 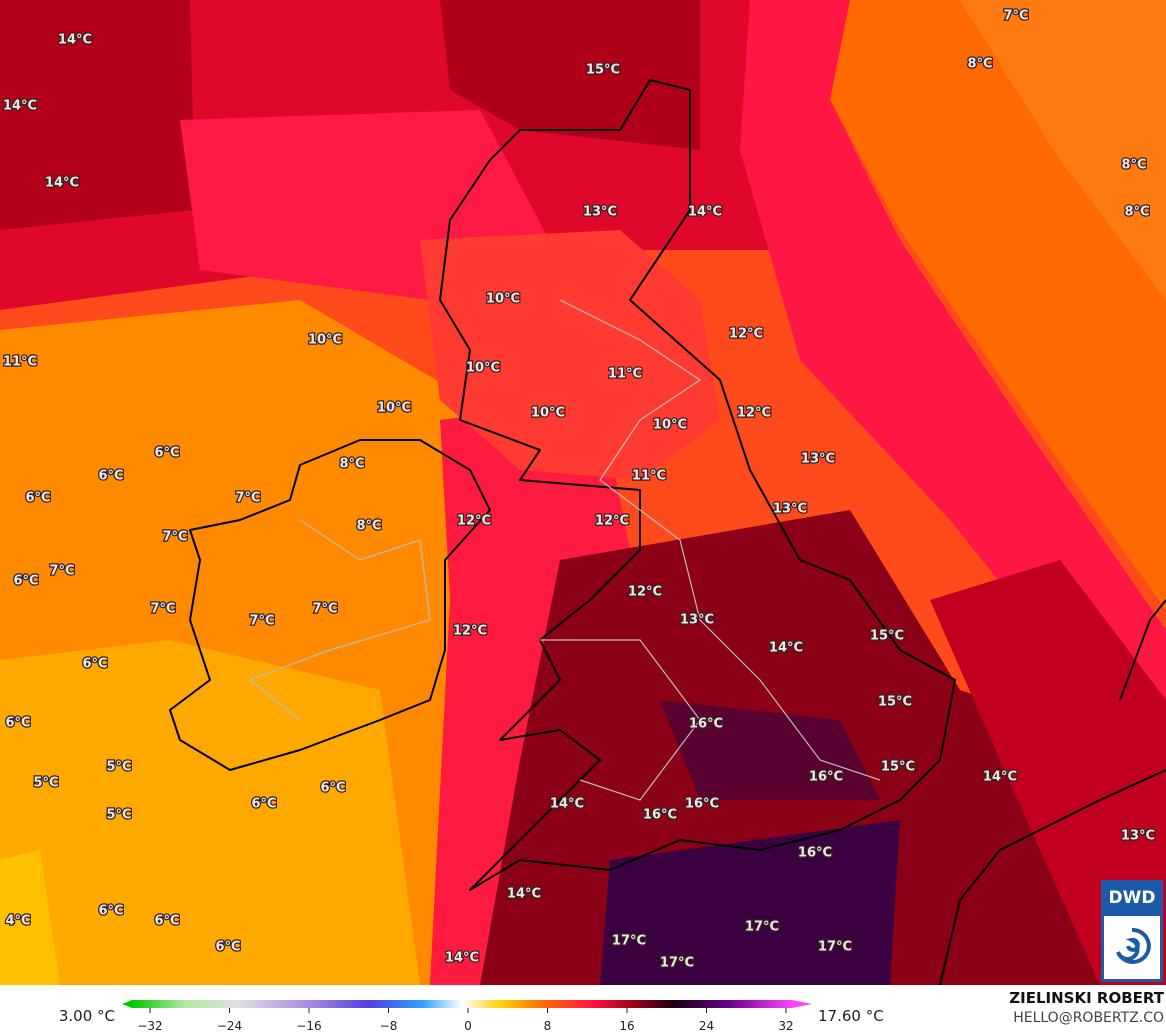 I want to click on colorbar-high-end, so click(x=802, y=1004).